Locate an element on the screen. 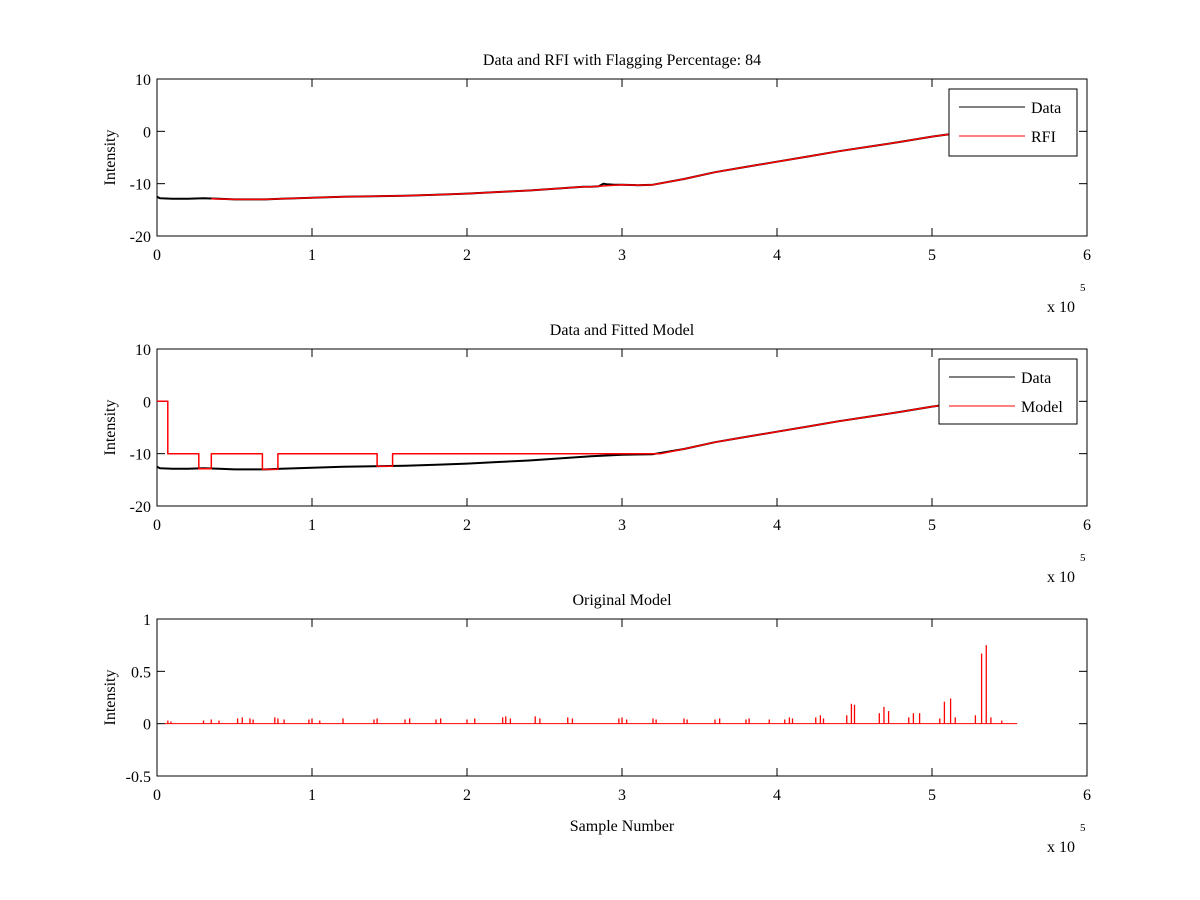 This screenshot has height=900, width=1200. series-line-model is located at coordinates (552, 435).